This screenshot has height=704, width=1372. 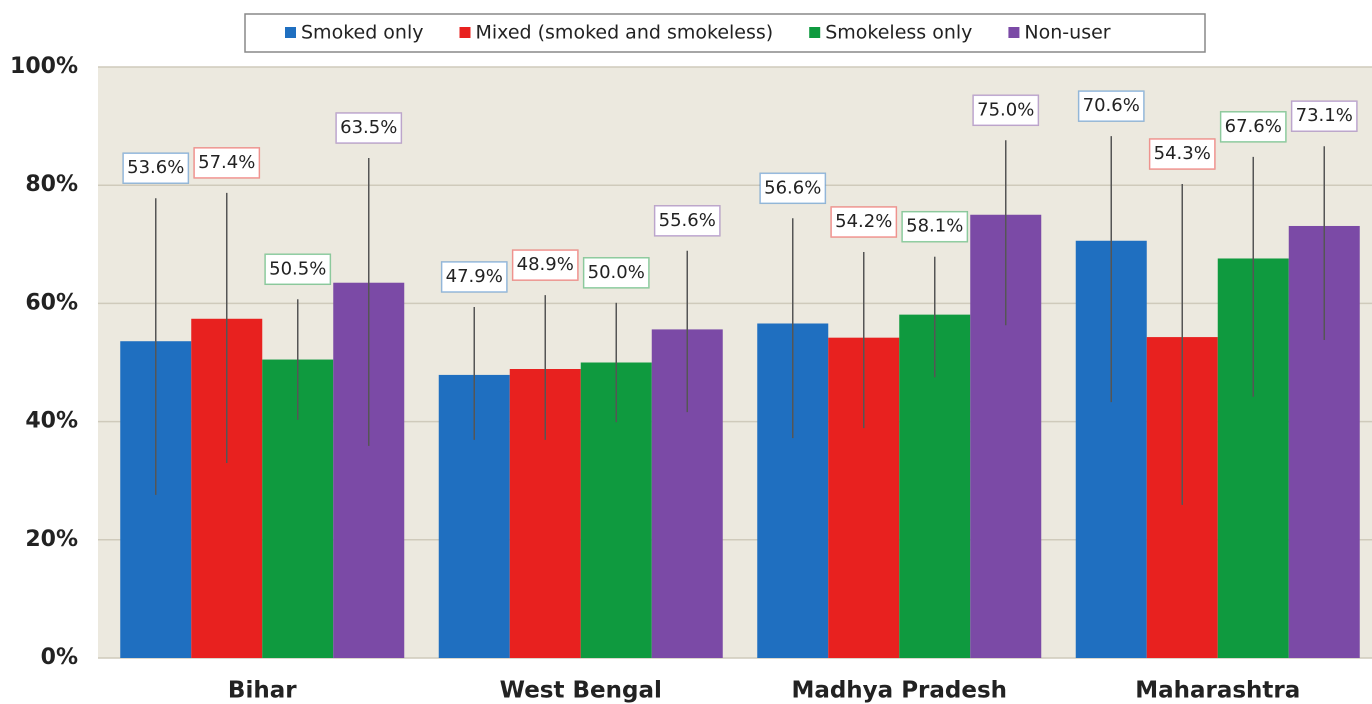 I want to click on value-label: 50.5%, so click(x=297, y=268).